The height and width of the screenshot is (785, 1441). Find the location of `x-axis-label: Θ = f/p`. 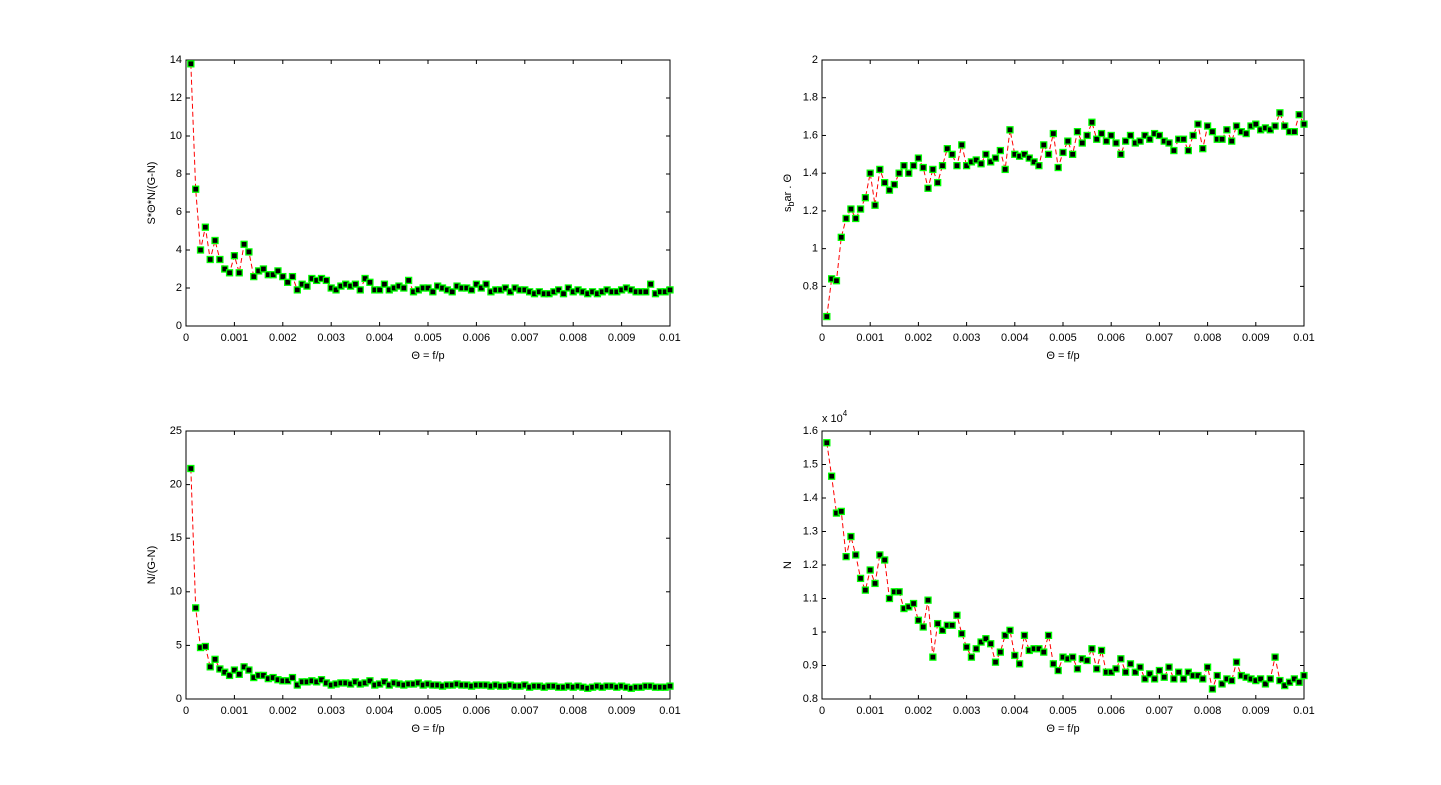

x-axis-label: Θ = f/p is located at coordinates (427, 356).